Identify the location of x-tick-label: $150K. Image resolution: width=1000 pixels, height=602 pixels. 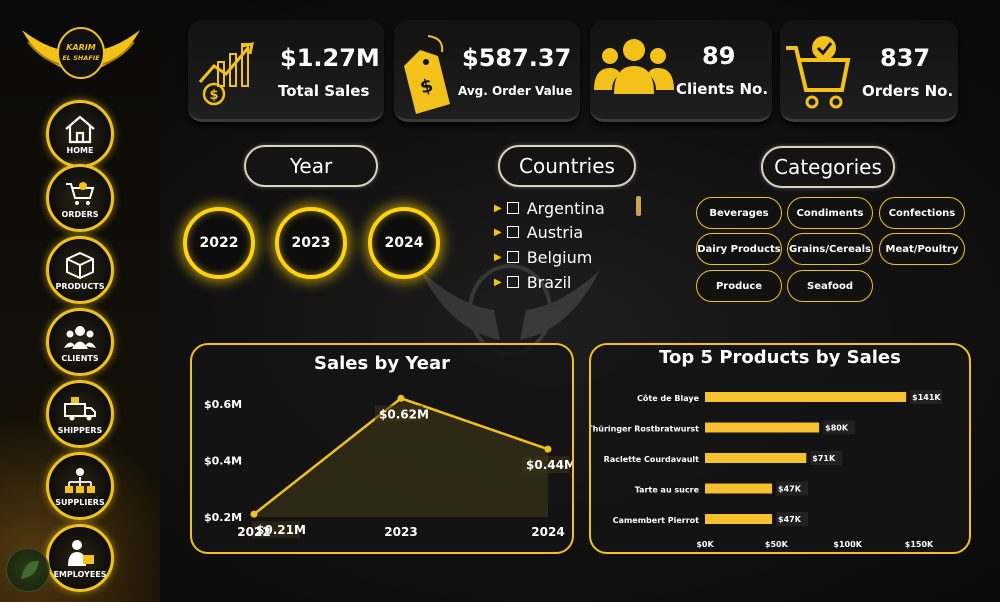
(919, 544).